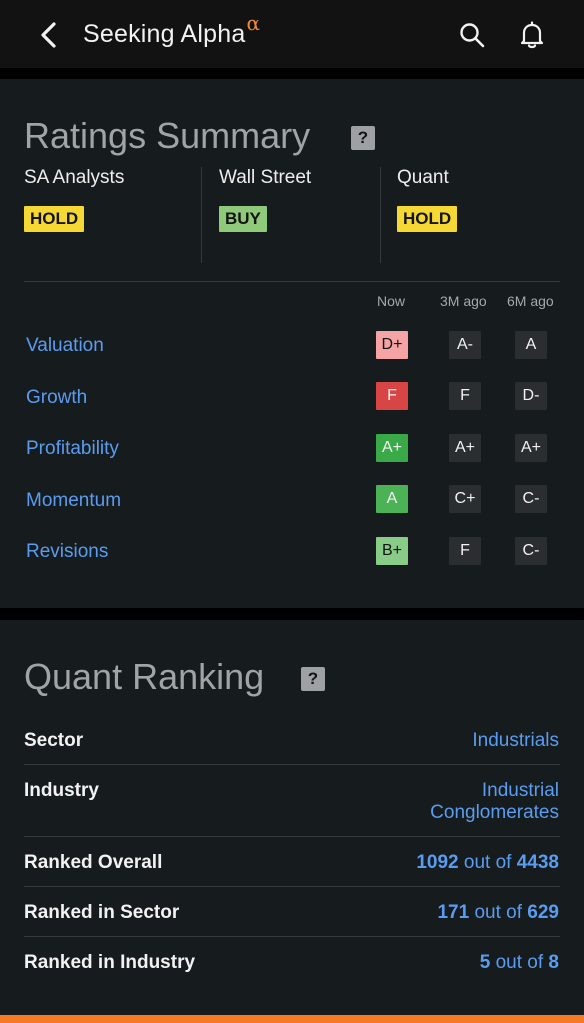 The image size is (584, 1023). Describe the element at coordinates (164, 34) in the screenshot. I see `logo-text: Seeking Alpha` at that location.